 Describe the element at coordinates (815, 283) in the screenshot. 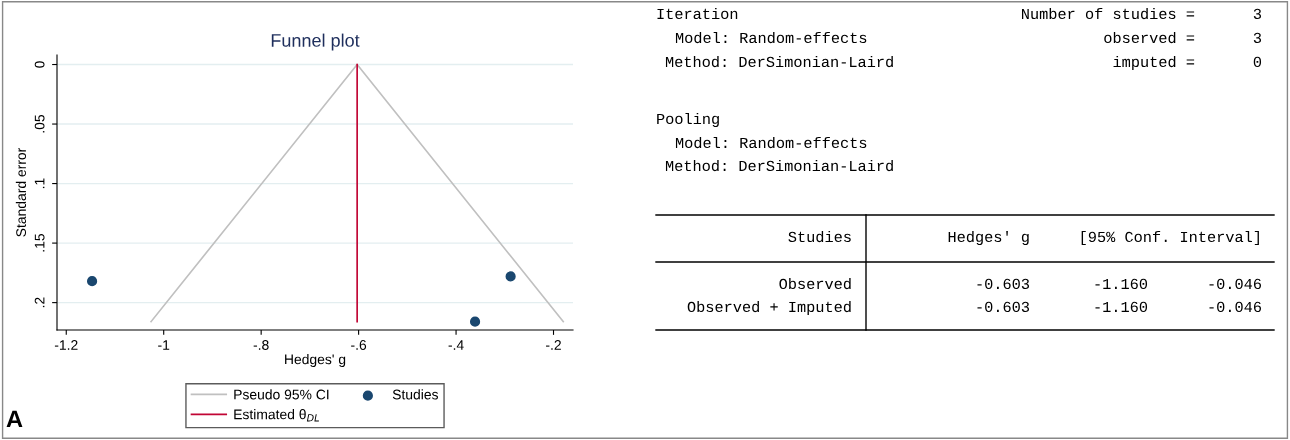

I see `text: Observed` at that location.